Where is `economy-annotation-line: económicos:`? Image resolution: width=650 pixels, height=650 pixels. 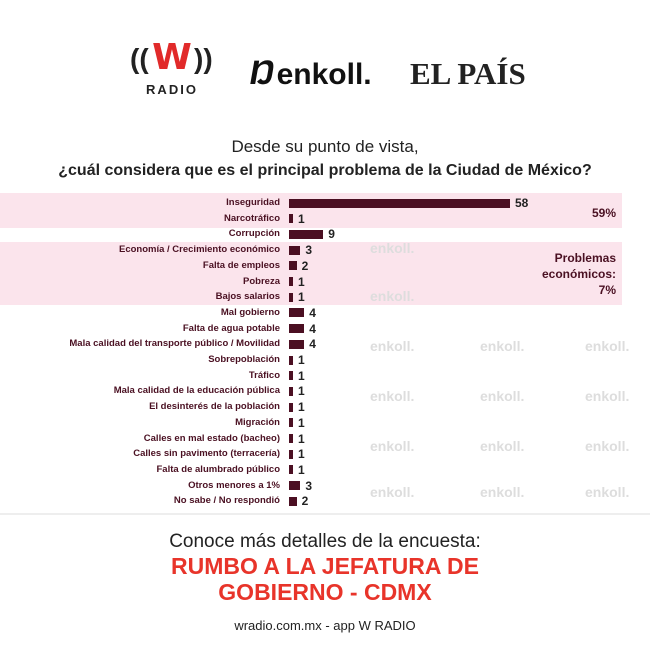 economy-annotation-line: económicos: is located at coordinates (578, 274).